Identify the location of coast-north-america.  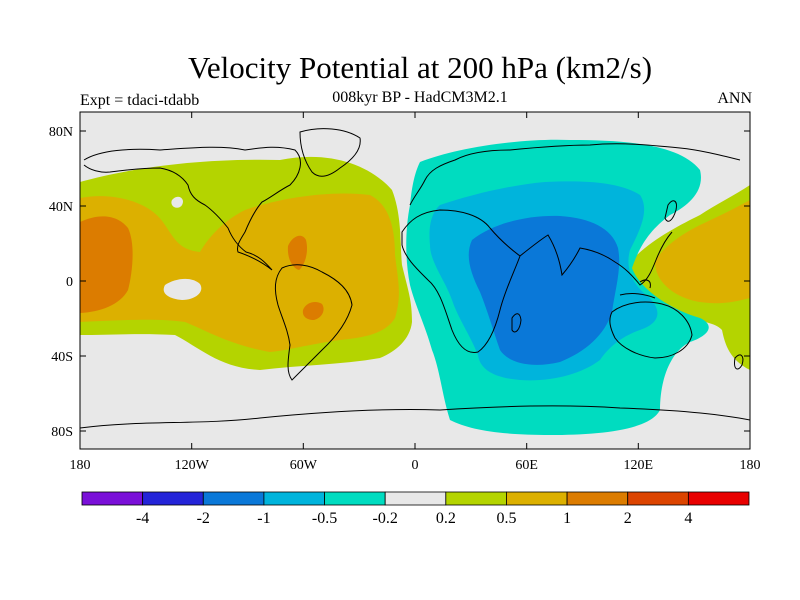
(192, 208).